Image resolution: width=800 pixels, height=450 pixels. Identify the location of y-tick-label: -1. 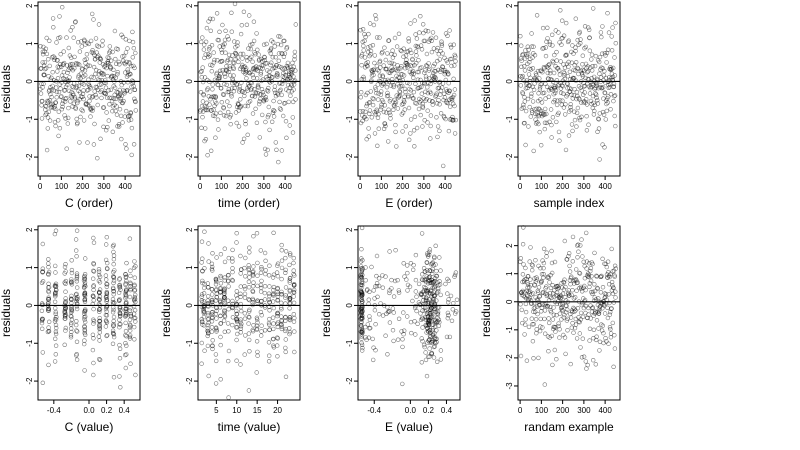
(509, 119).